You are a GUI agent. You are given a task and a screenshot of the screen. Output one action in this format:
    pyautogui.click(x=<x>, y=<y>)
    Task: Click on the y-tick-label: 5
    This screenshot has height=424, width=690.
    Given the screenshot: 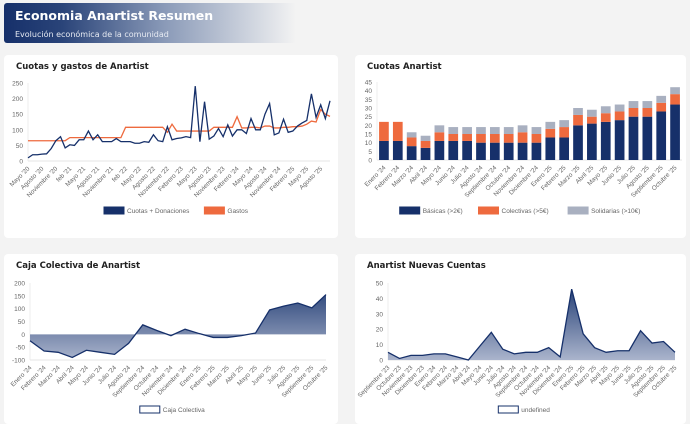 What is the action you would take?
    pyautogui.click(x=370, y=152)
    